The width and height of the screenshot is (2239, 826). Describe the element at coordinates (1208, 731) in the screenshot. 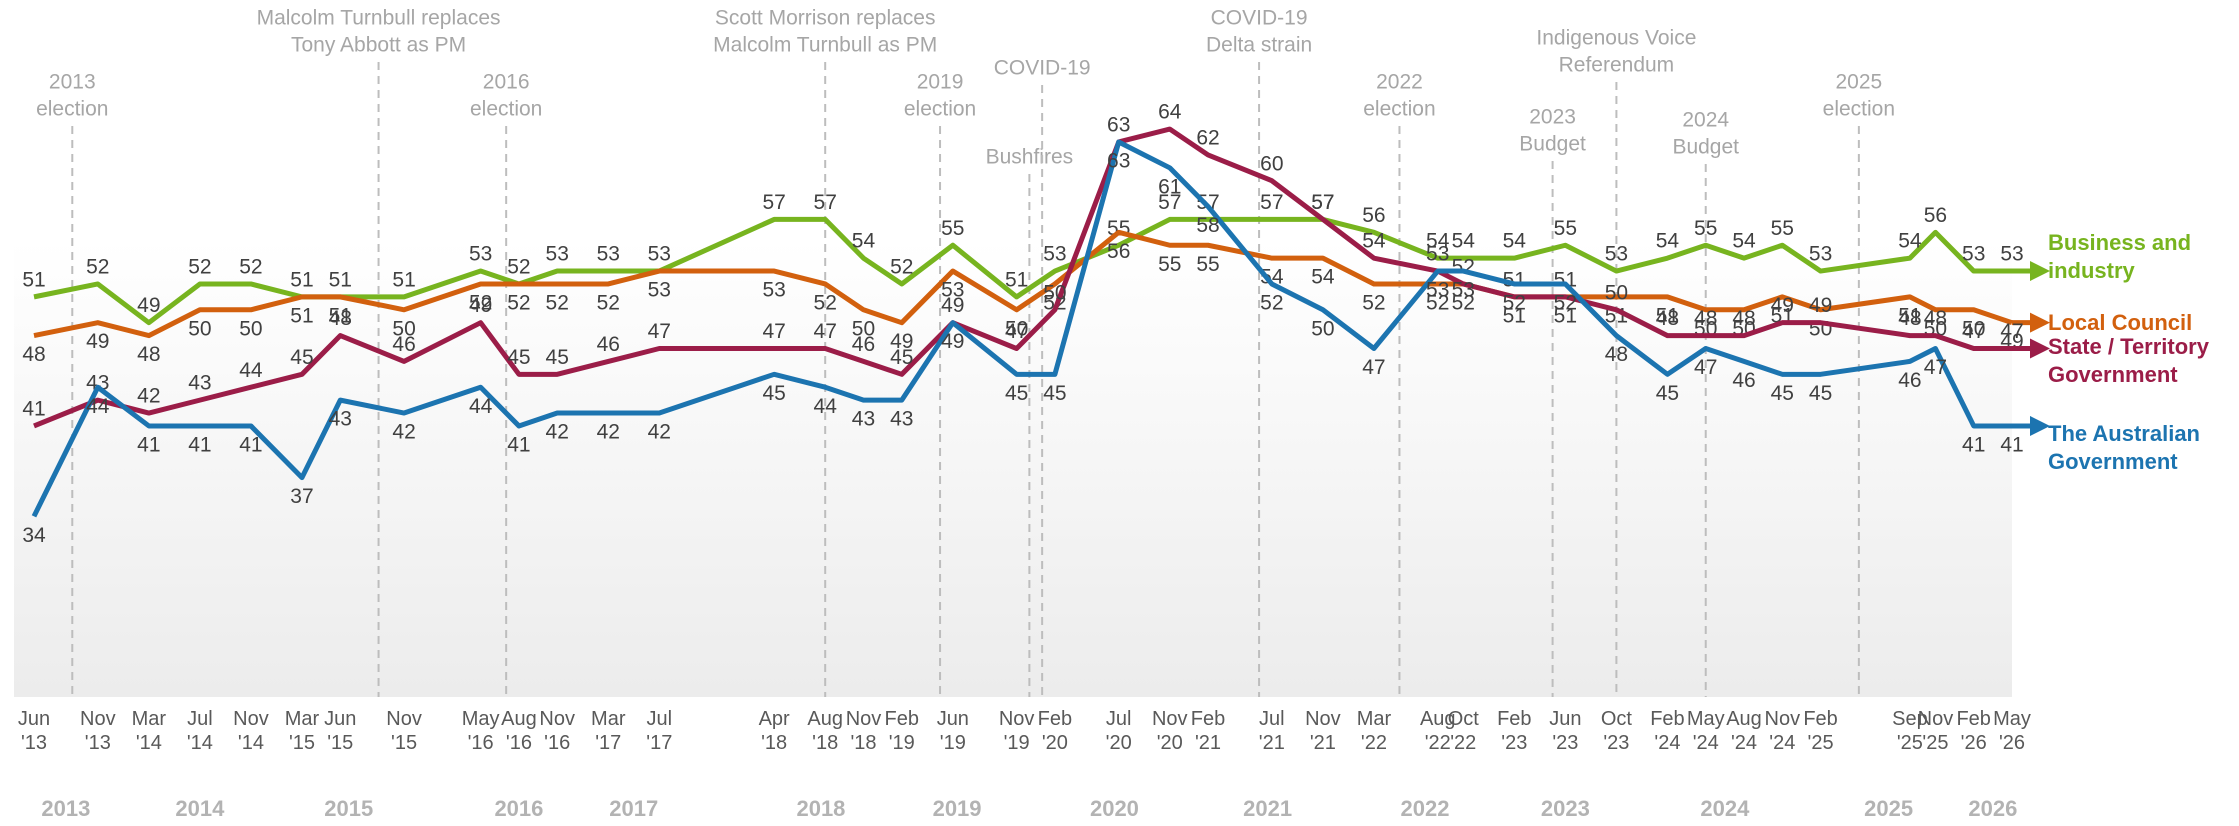

I see `x-tick-label: Feb '21` at that location.